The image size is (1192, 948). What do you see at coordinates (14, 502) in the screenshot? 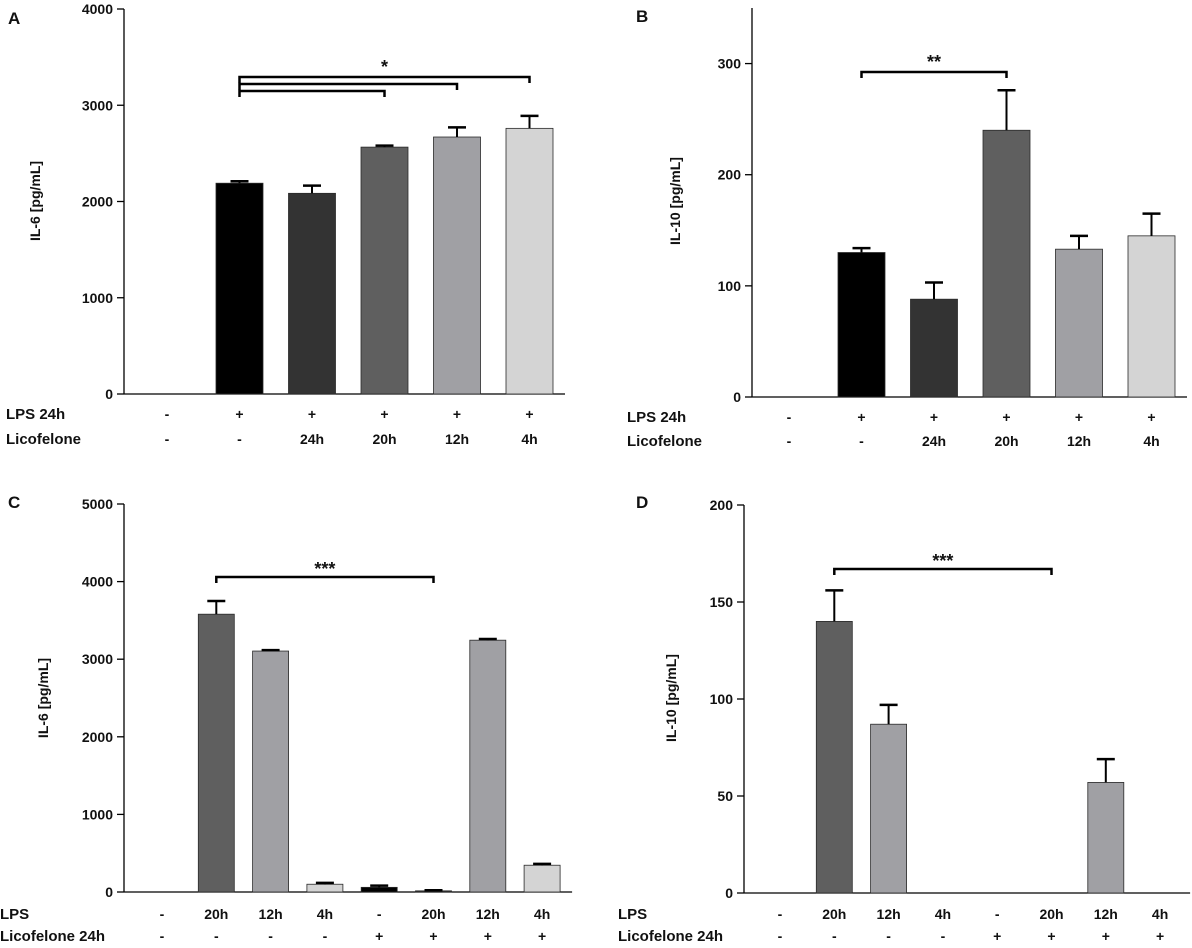
I see `panel-letter: C` at bounding box center [14, 502].